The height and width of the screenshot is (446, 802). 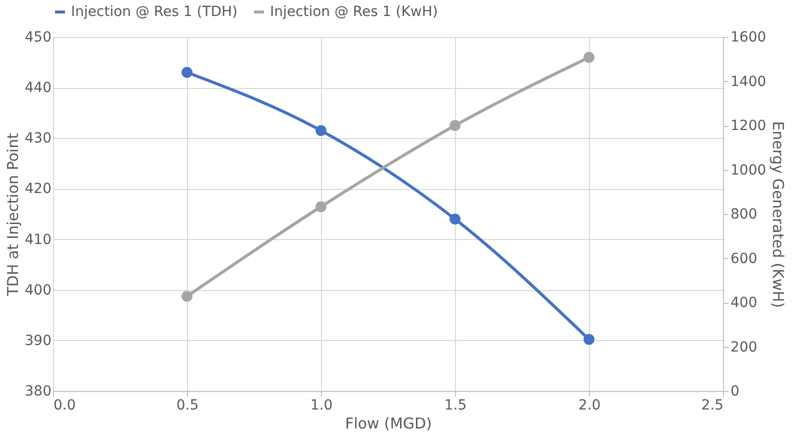 What do you see at coordinates (38, 392) in the screenshot?
I see `y-tick-label: 380` at bounding box center [38, 392].